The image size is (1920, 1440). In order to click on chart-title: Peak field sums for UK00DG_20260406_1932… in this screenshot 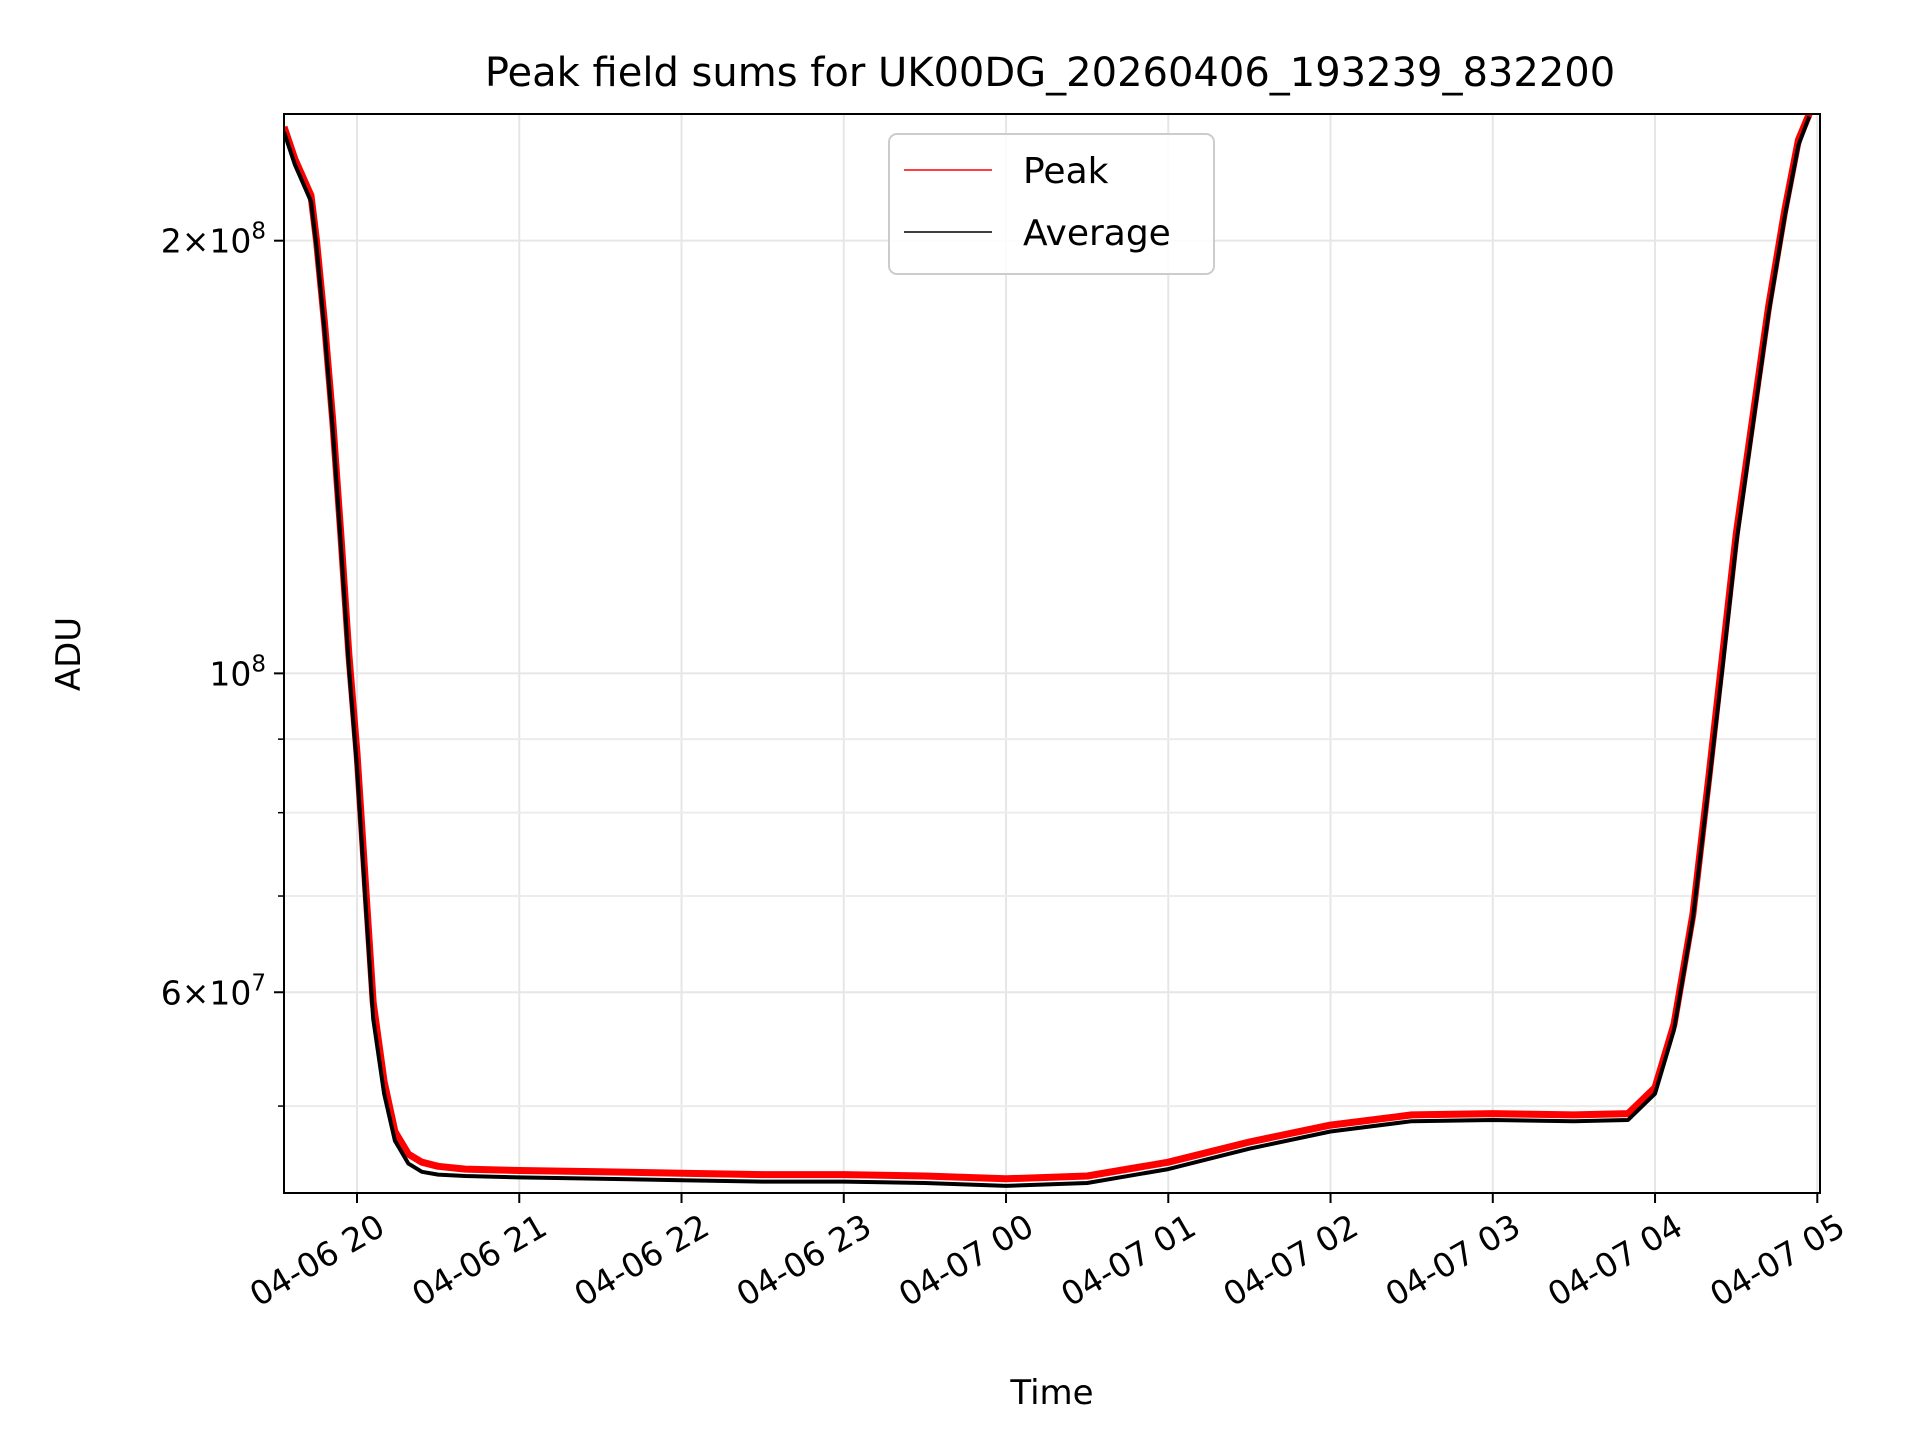, I will do `click(1050, 73)`.